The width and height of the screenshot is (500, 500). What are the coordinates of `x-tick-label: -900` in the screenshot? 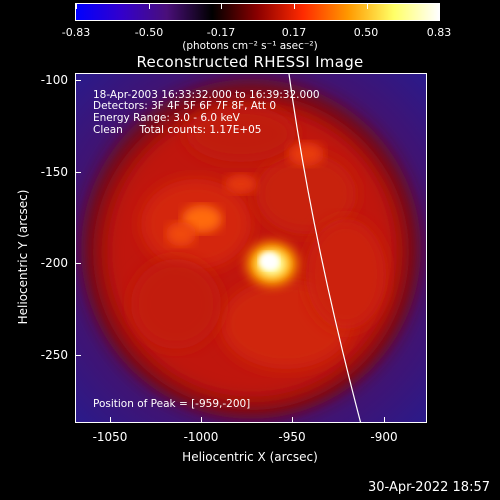 It's located at (384, 437).